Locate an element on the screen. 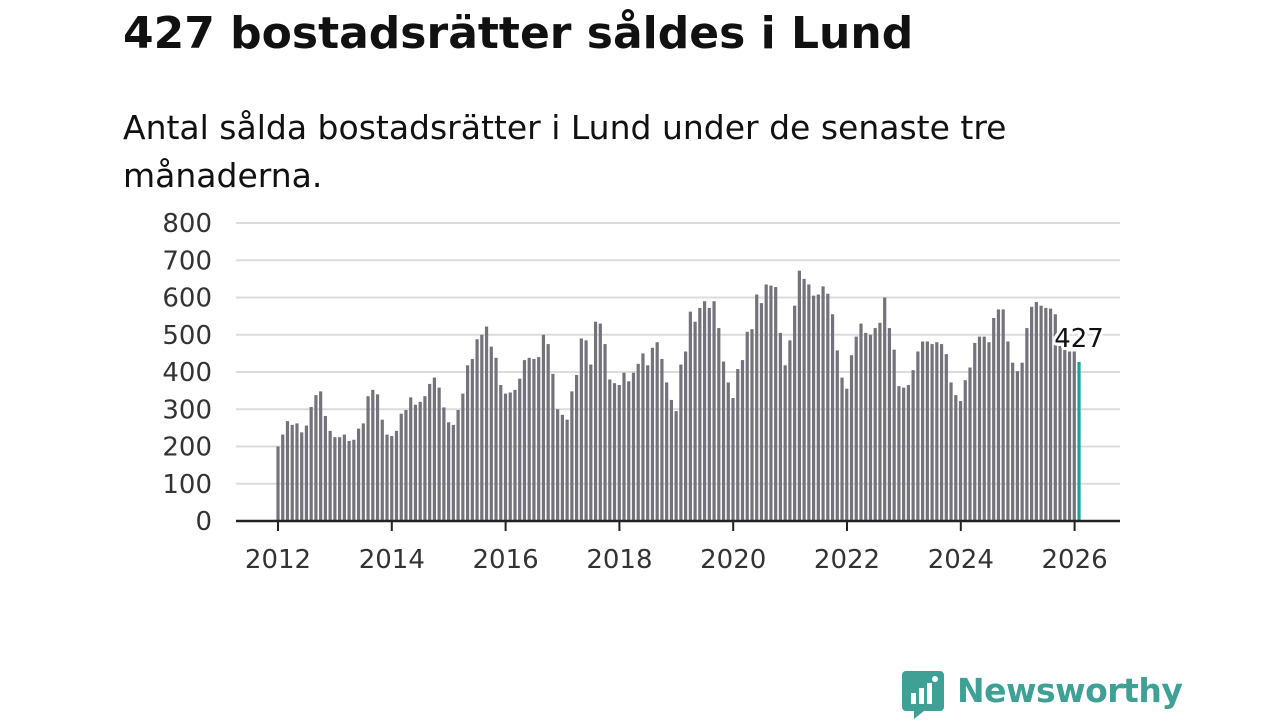  y-tick-label: 400 is located at coordinates (187, 373).